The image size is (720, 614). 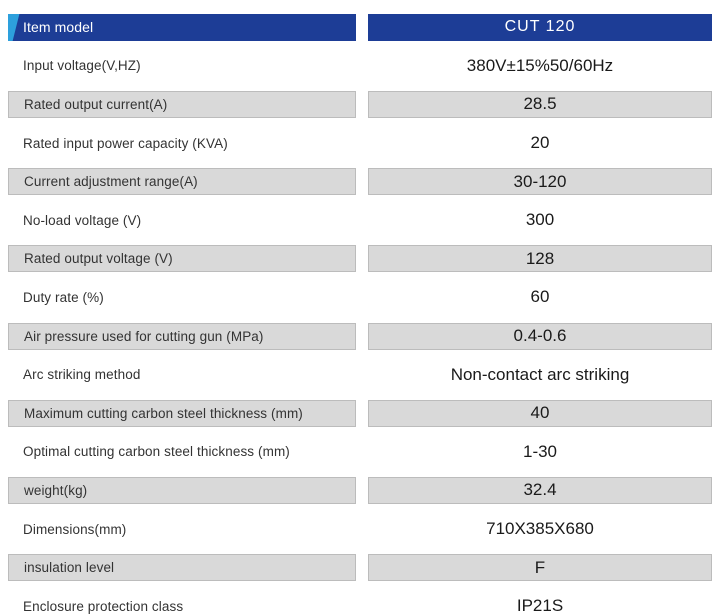 What do you see at coordinates (540, 220) in the screenshot?
I see `row-value: 300` at bounding box center [540, 220].